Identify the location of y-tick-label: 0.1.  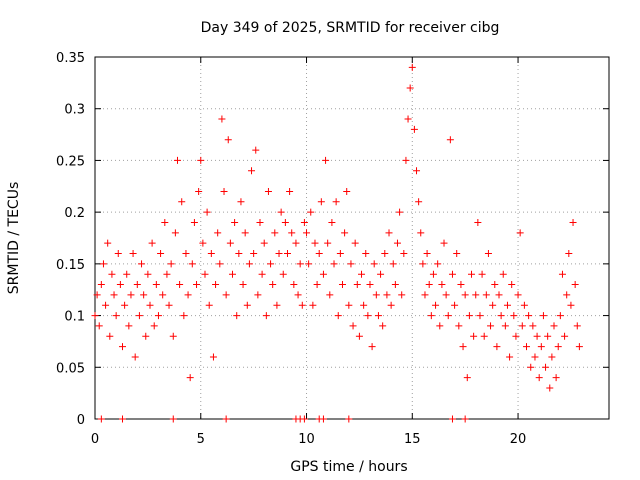
(74, 317).